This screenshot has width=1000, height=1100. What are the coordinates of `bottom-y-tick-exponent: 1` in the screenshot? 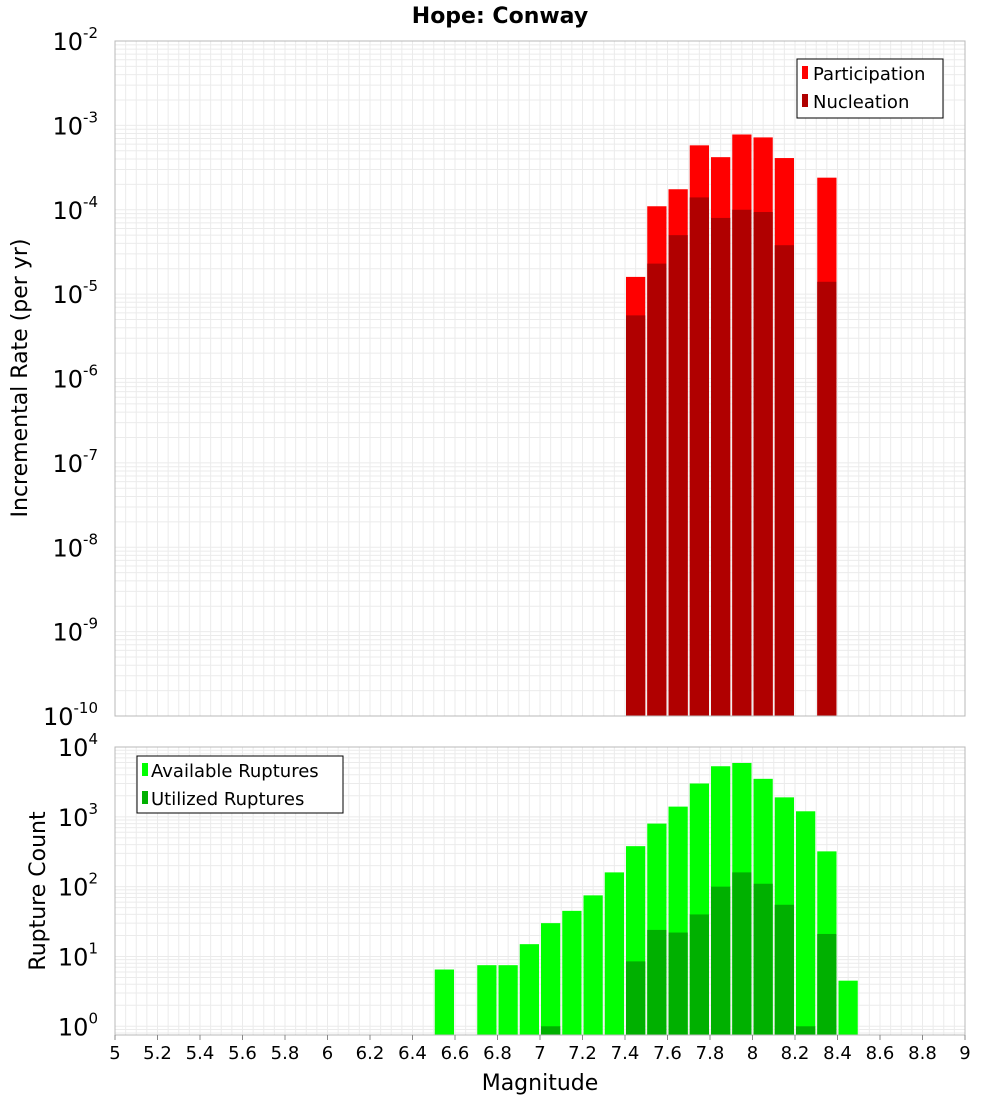 It's located at (93, 948).